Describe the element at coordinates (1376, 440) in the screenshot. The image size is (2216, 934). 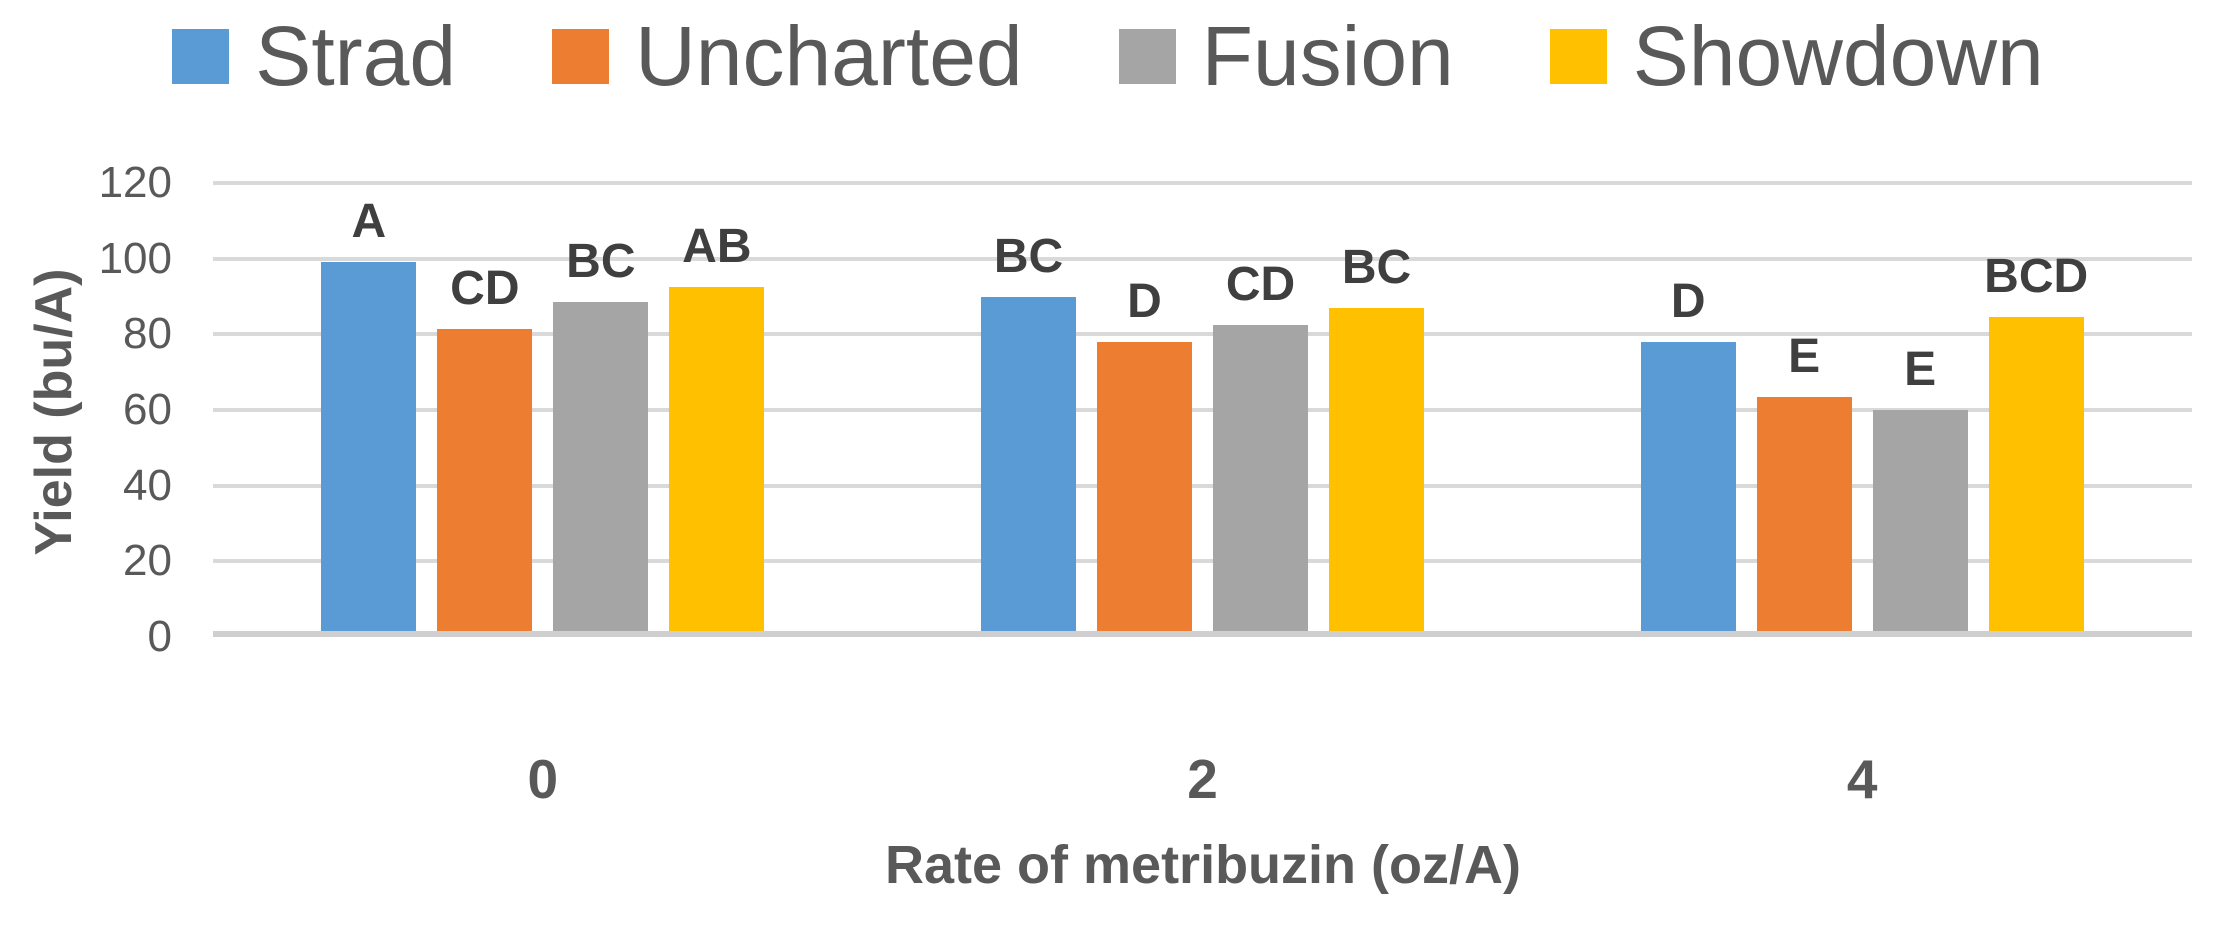
I see `bar-showdown-2: BC` at that location.